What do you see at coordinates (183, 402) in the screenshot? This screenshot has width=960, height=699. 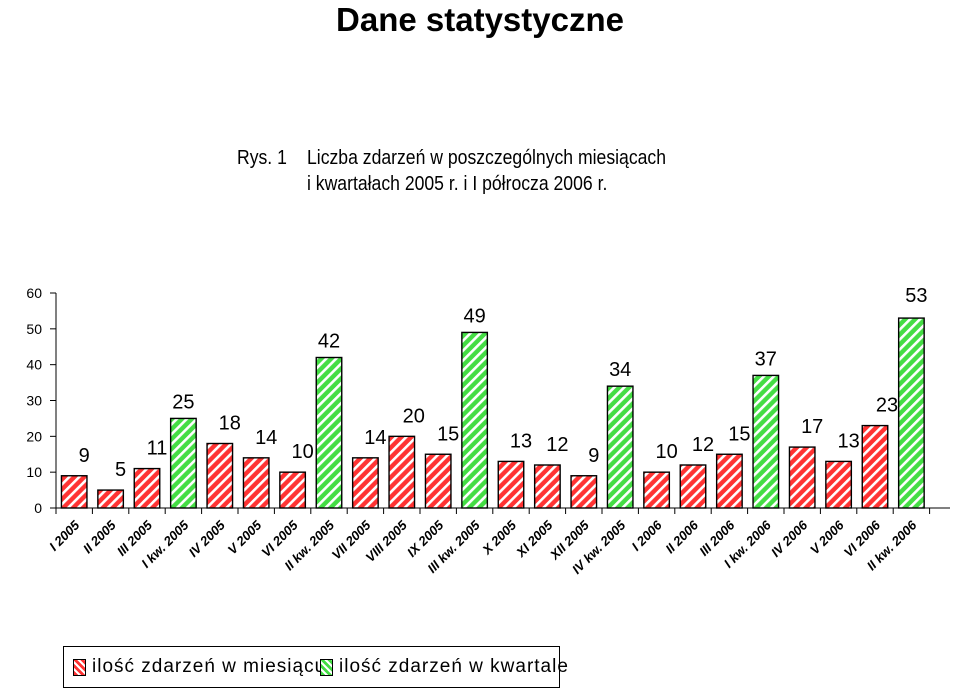 I see `data-label: 25` at bounding box center [183, 402].